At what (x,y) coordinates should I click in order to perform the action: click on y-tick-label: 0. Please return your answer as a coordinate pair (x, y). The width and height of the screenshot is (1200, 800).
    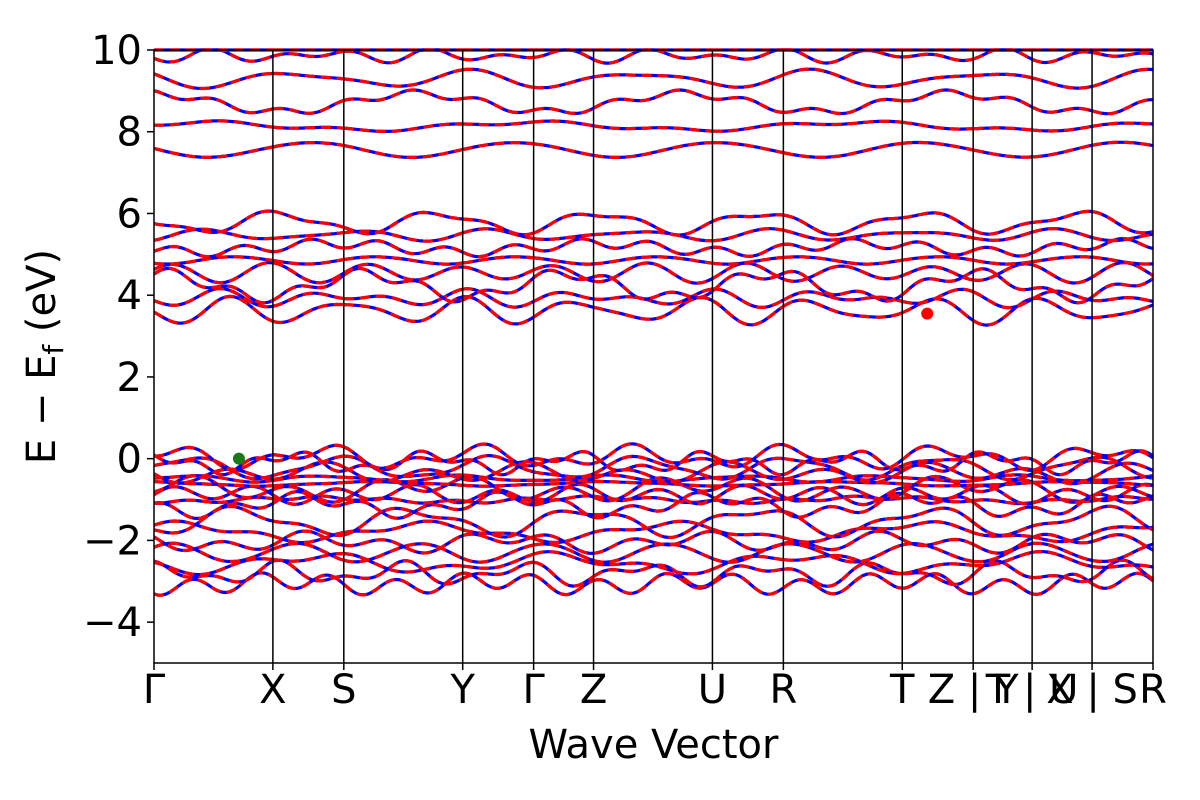
    Looking at the image, I should click on (129, 460).